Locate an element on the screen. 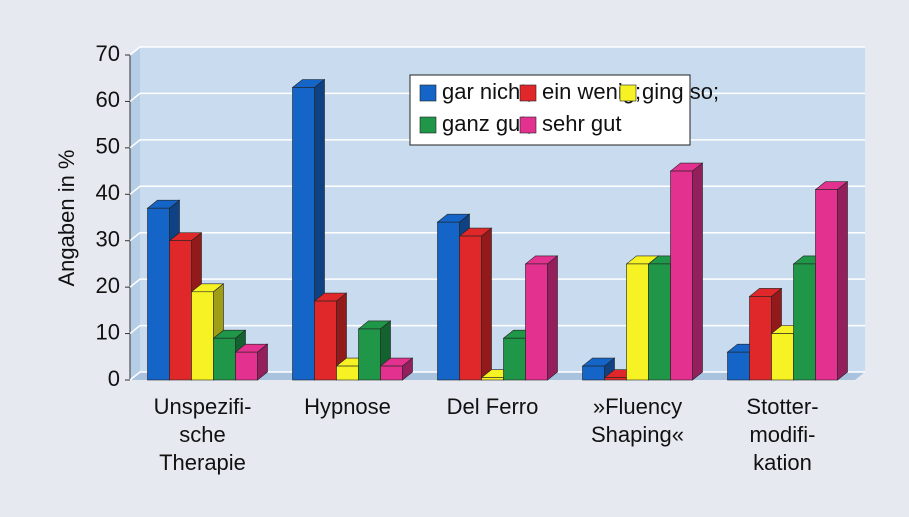  y-tick-label: 20 is located at coordinates (108, 285).